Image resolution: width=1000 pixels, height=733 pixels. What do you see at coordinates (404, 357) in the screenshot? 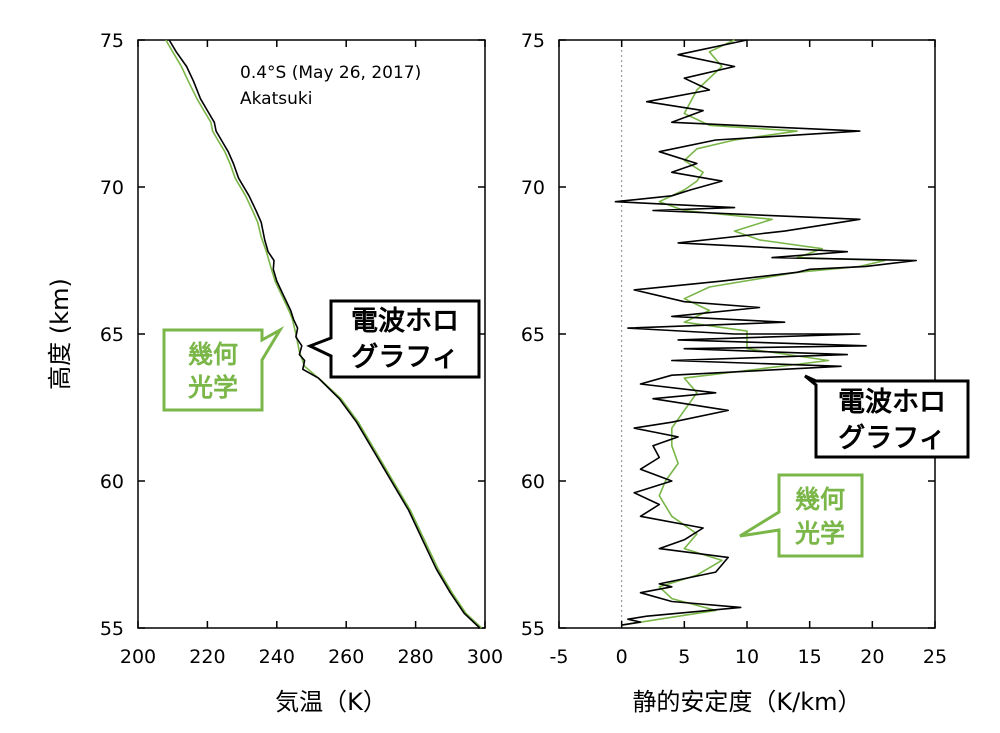
I see `radio-callout-line2-left: グラフィ` at bounding box center [404, 357].